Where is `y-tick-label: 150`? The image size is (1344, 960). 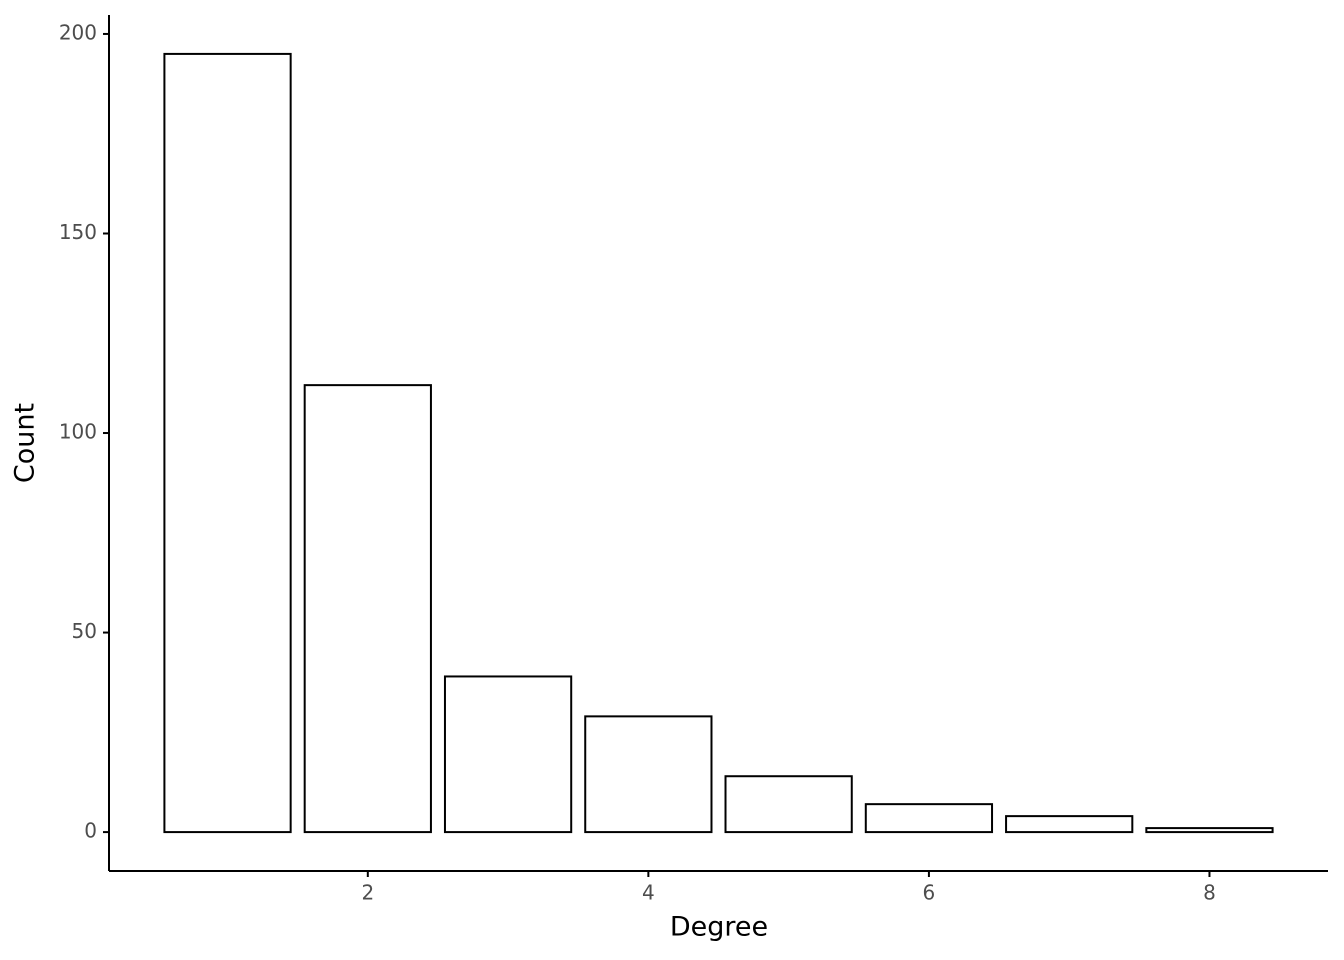 y-tick-label: 150 is located at coordinates (78, 232).